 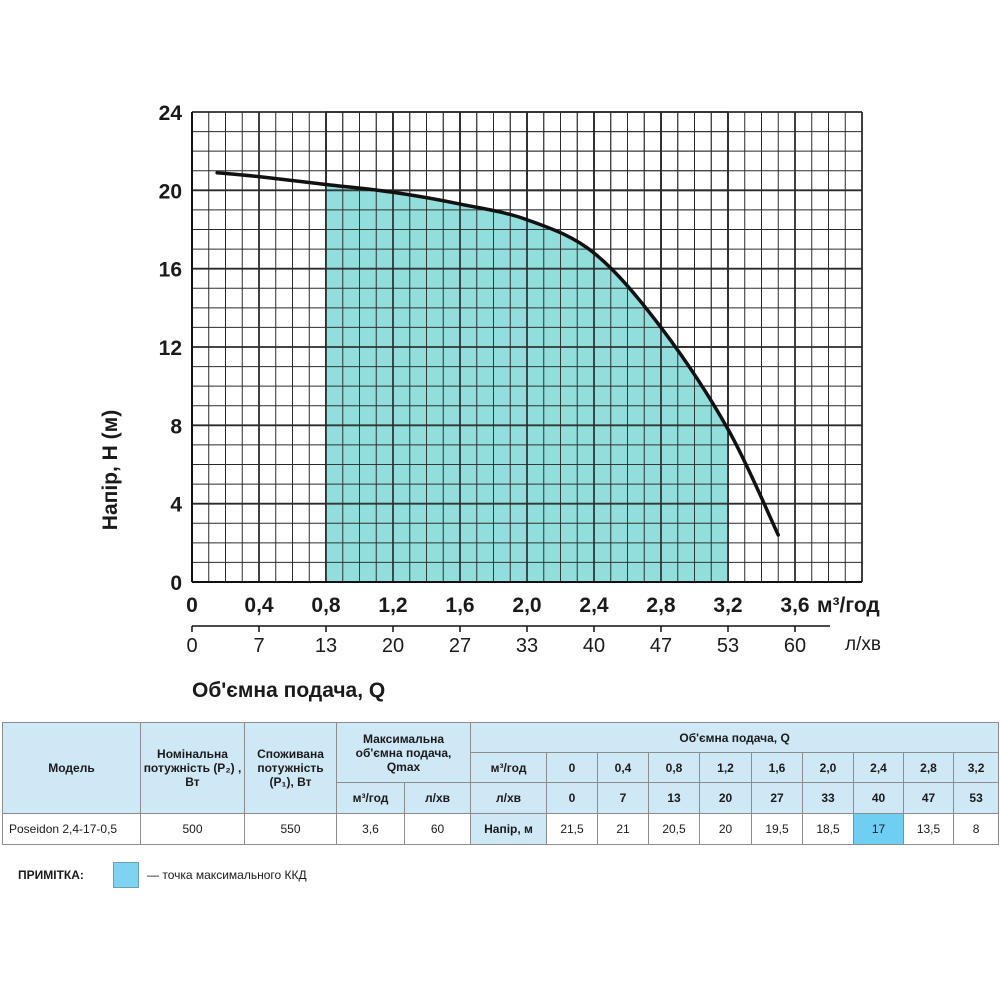 What do you see at coordinates (509, 767) in the screenshot?
I see `flow-m3-label: м³/год` at bounding box center [509, 767].